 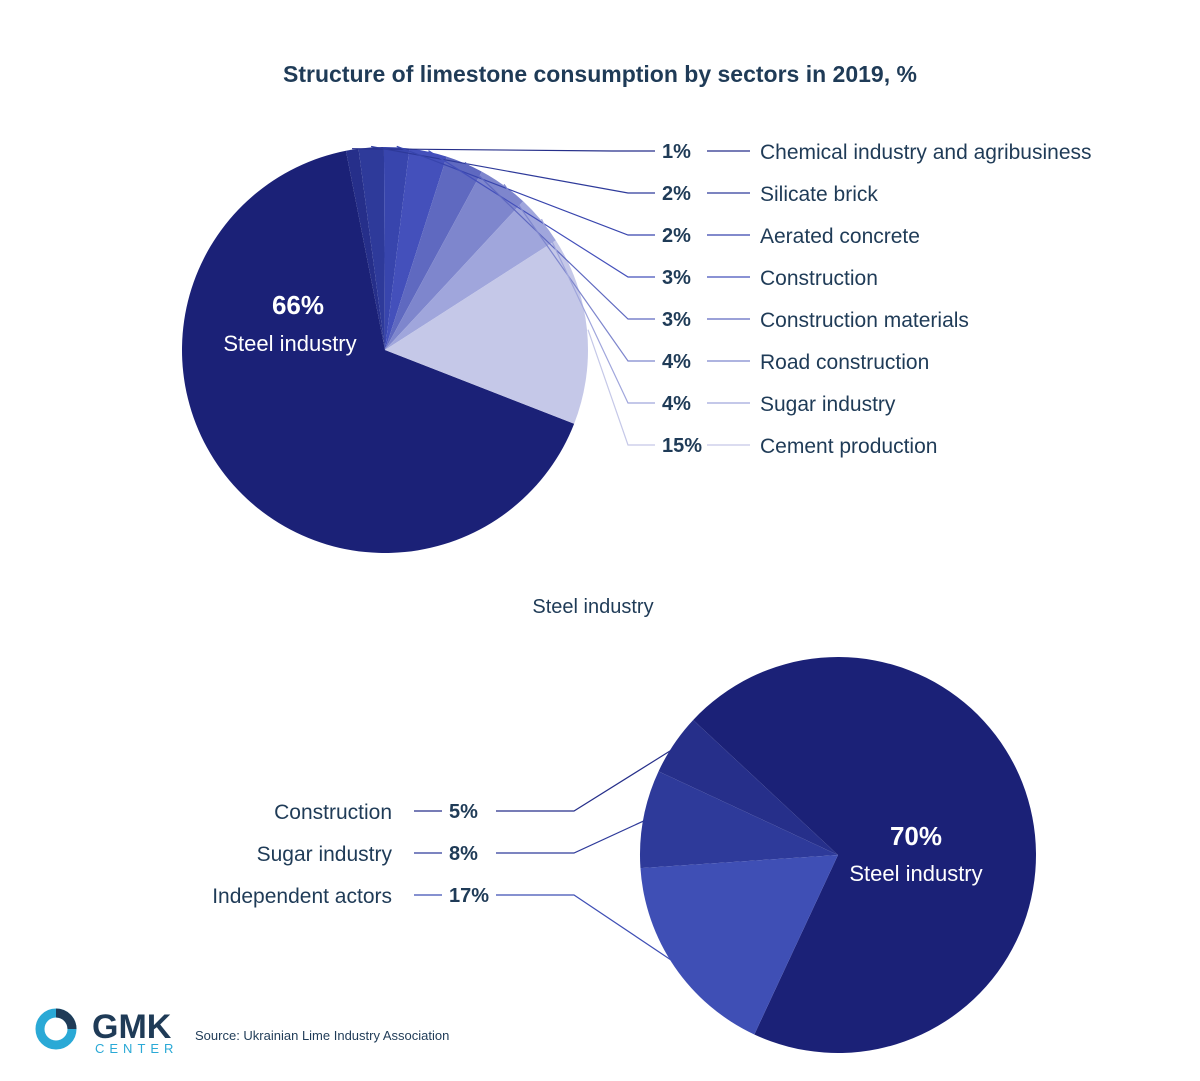 What do you see at coordinates (848, 446) in the screenshot?
I see `legend-label-cement-production: Cement production` at bounding box center [848, 446].